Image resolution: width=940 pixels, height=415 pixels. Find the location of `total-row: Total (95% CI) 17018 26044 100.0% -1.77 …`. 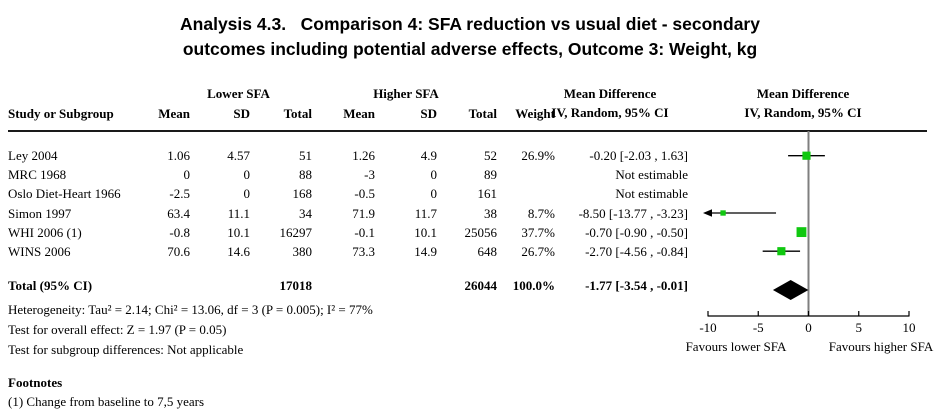

total-row: Total (95% CI) 17018 26044 100.0% -1.77 … is located at coordinates (348, 285).